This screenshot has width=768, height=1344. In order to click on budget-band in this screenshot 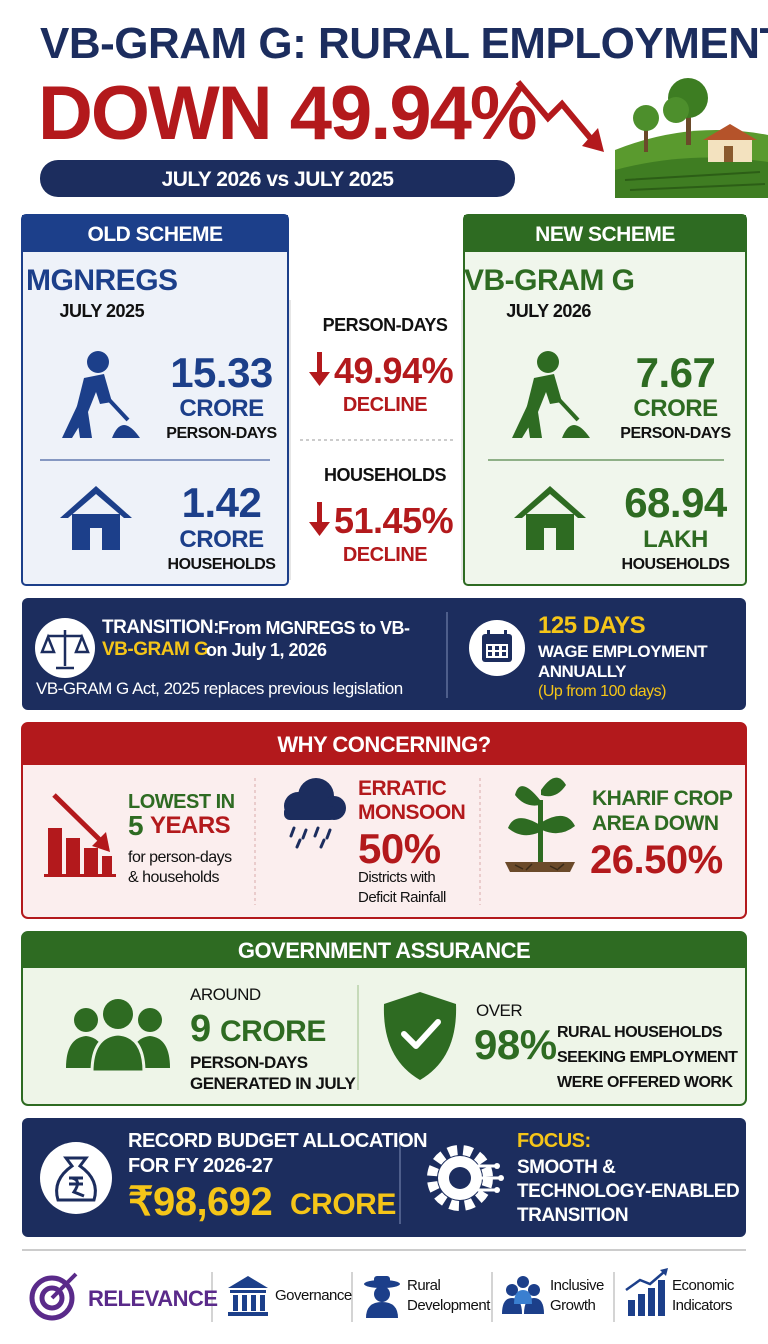, I will do `click(384, 1177)`.